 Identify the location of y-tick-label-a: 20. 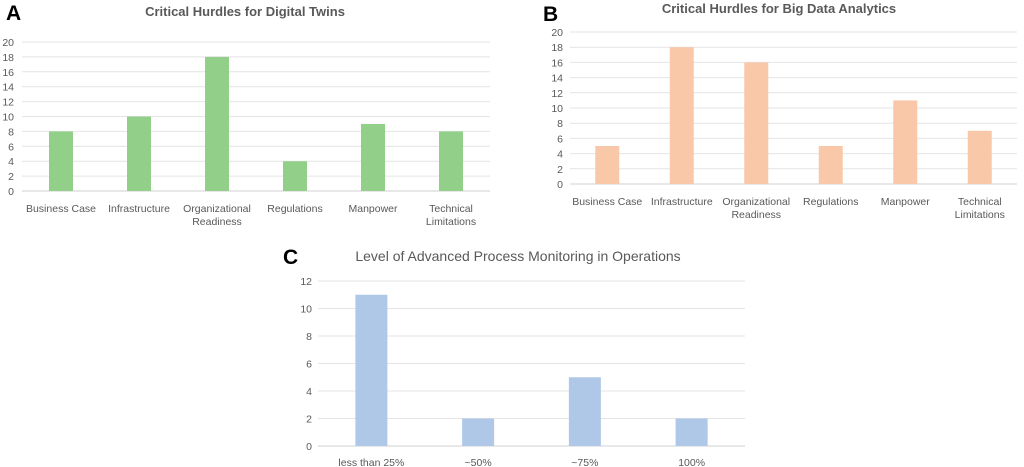
(8, 43).